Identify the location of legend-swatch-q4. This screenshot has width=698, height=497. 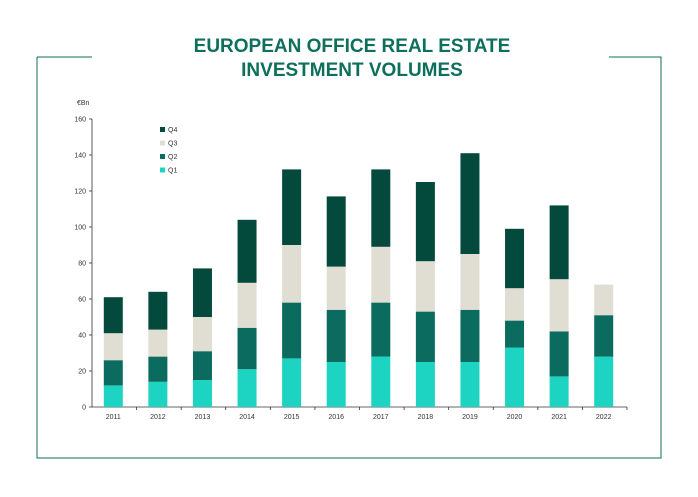
(162, 129).